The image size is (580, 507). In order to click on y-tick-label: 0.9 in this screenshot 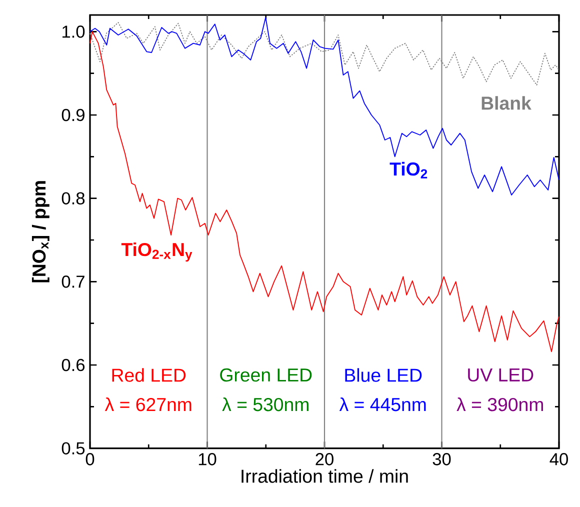, I will do `click(73, 115)`.